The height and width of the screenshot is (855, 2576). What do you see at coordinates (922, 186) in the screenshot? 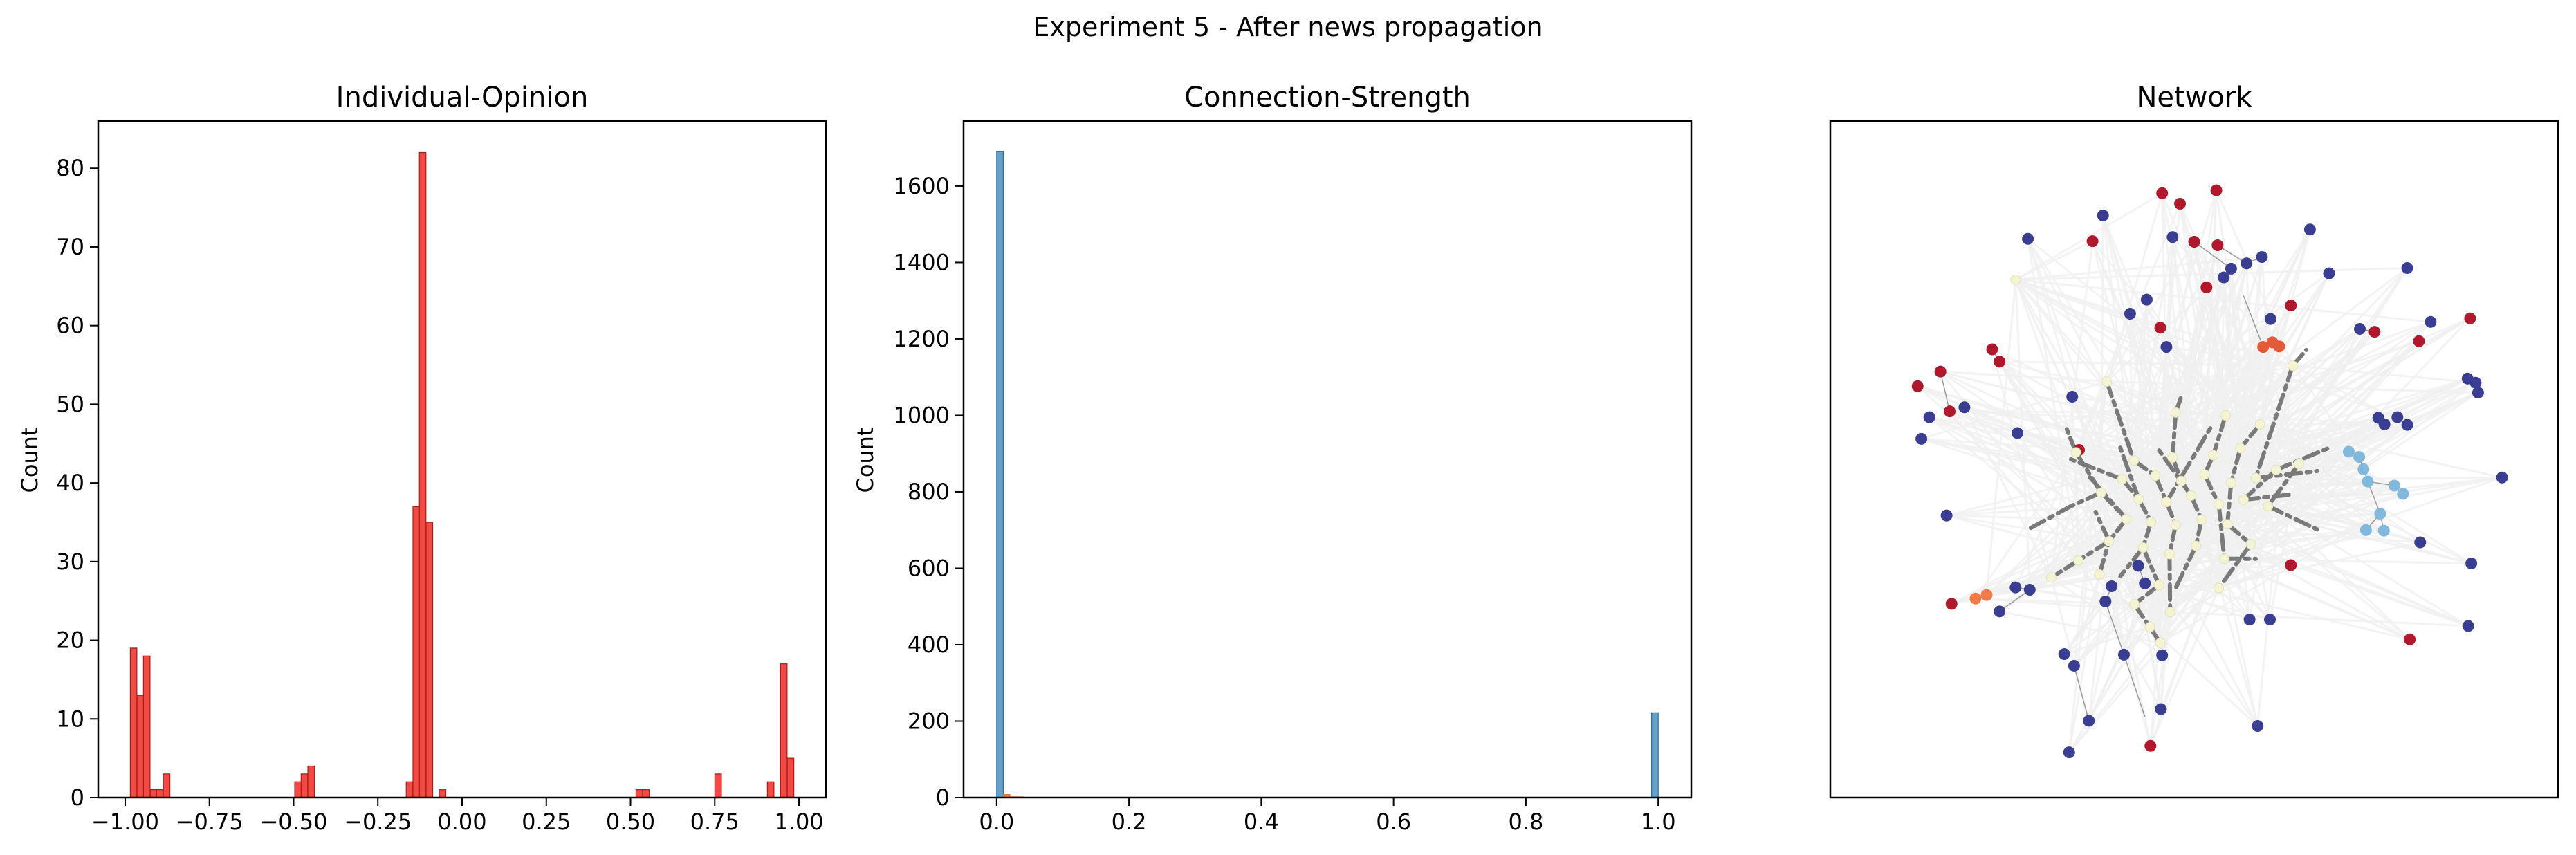
I see `strength-histogram-ytick-label: 1600` at bounding box center [922, 186].